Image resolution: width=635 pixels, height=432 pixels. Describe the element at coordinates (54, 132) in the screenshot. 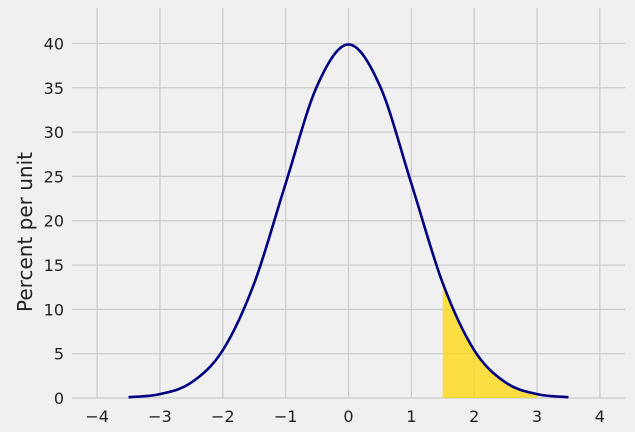

I see `y-tick-label: 30` at that location.